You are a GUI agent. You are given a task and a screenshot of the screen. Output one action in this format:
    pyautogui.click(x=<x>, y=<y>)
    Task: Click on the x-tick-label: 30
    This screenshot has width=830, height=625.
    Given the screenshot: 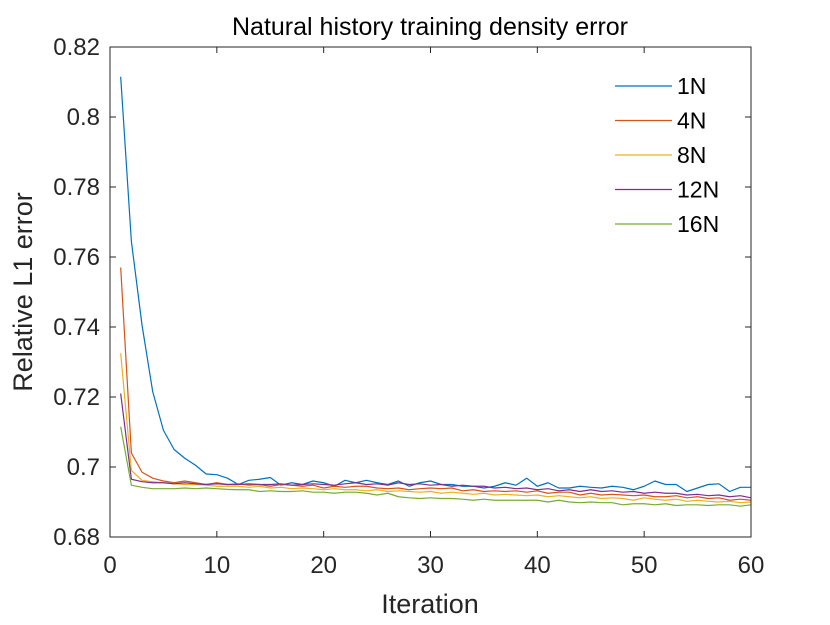 What is the action you would take?
    pyautogui.click(x=430, y=565)
    